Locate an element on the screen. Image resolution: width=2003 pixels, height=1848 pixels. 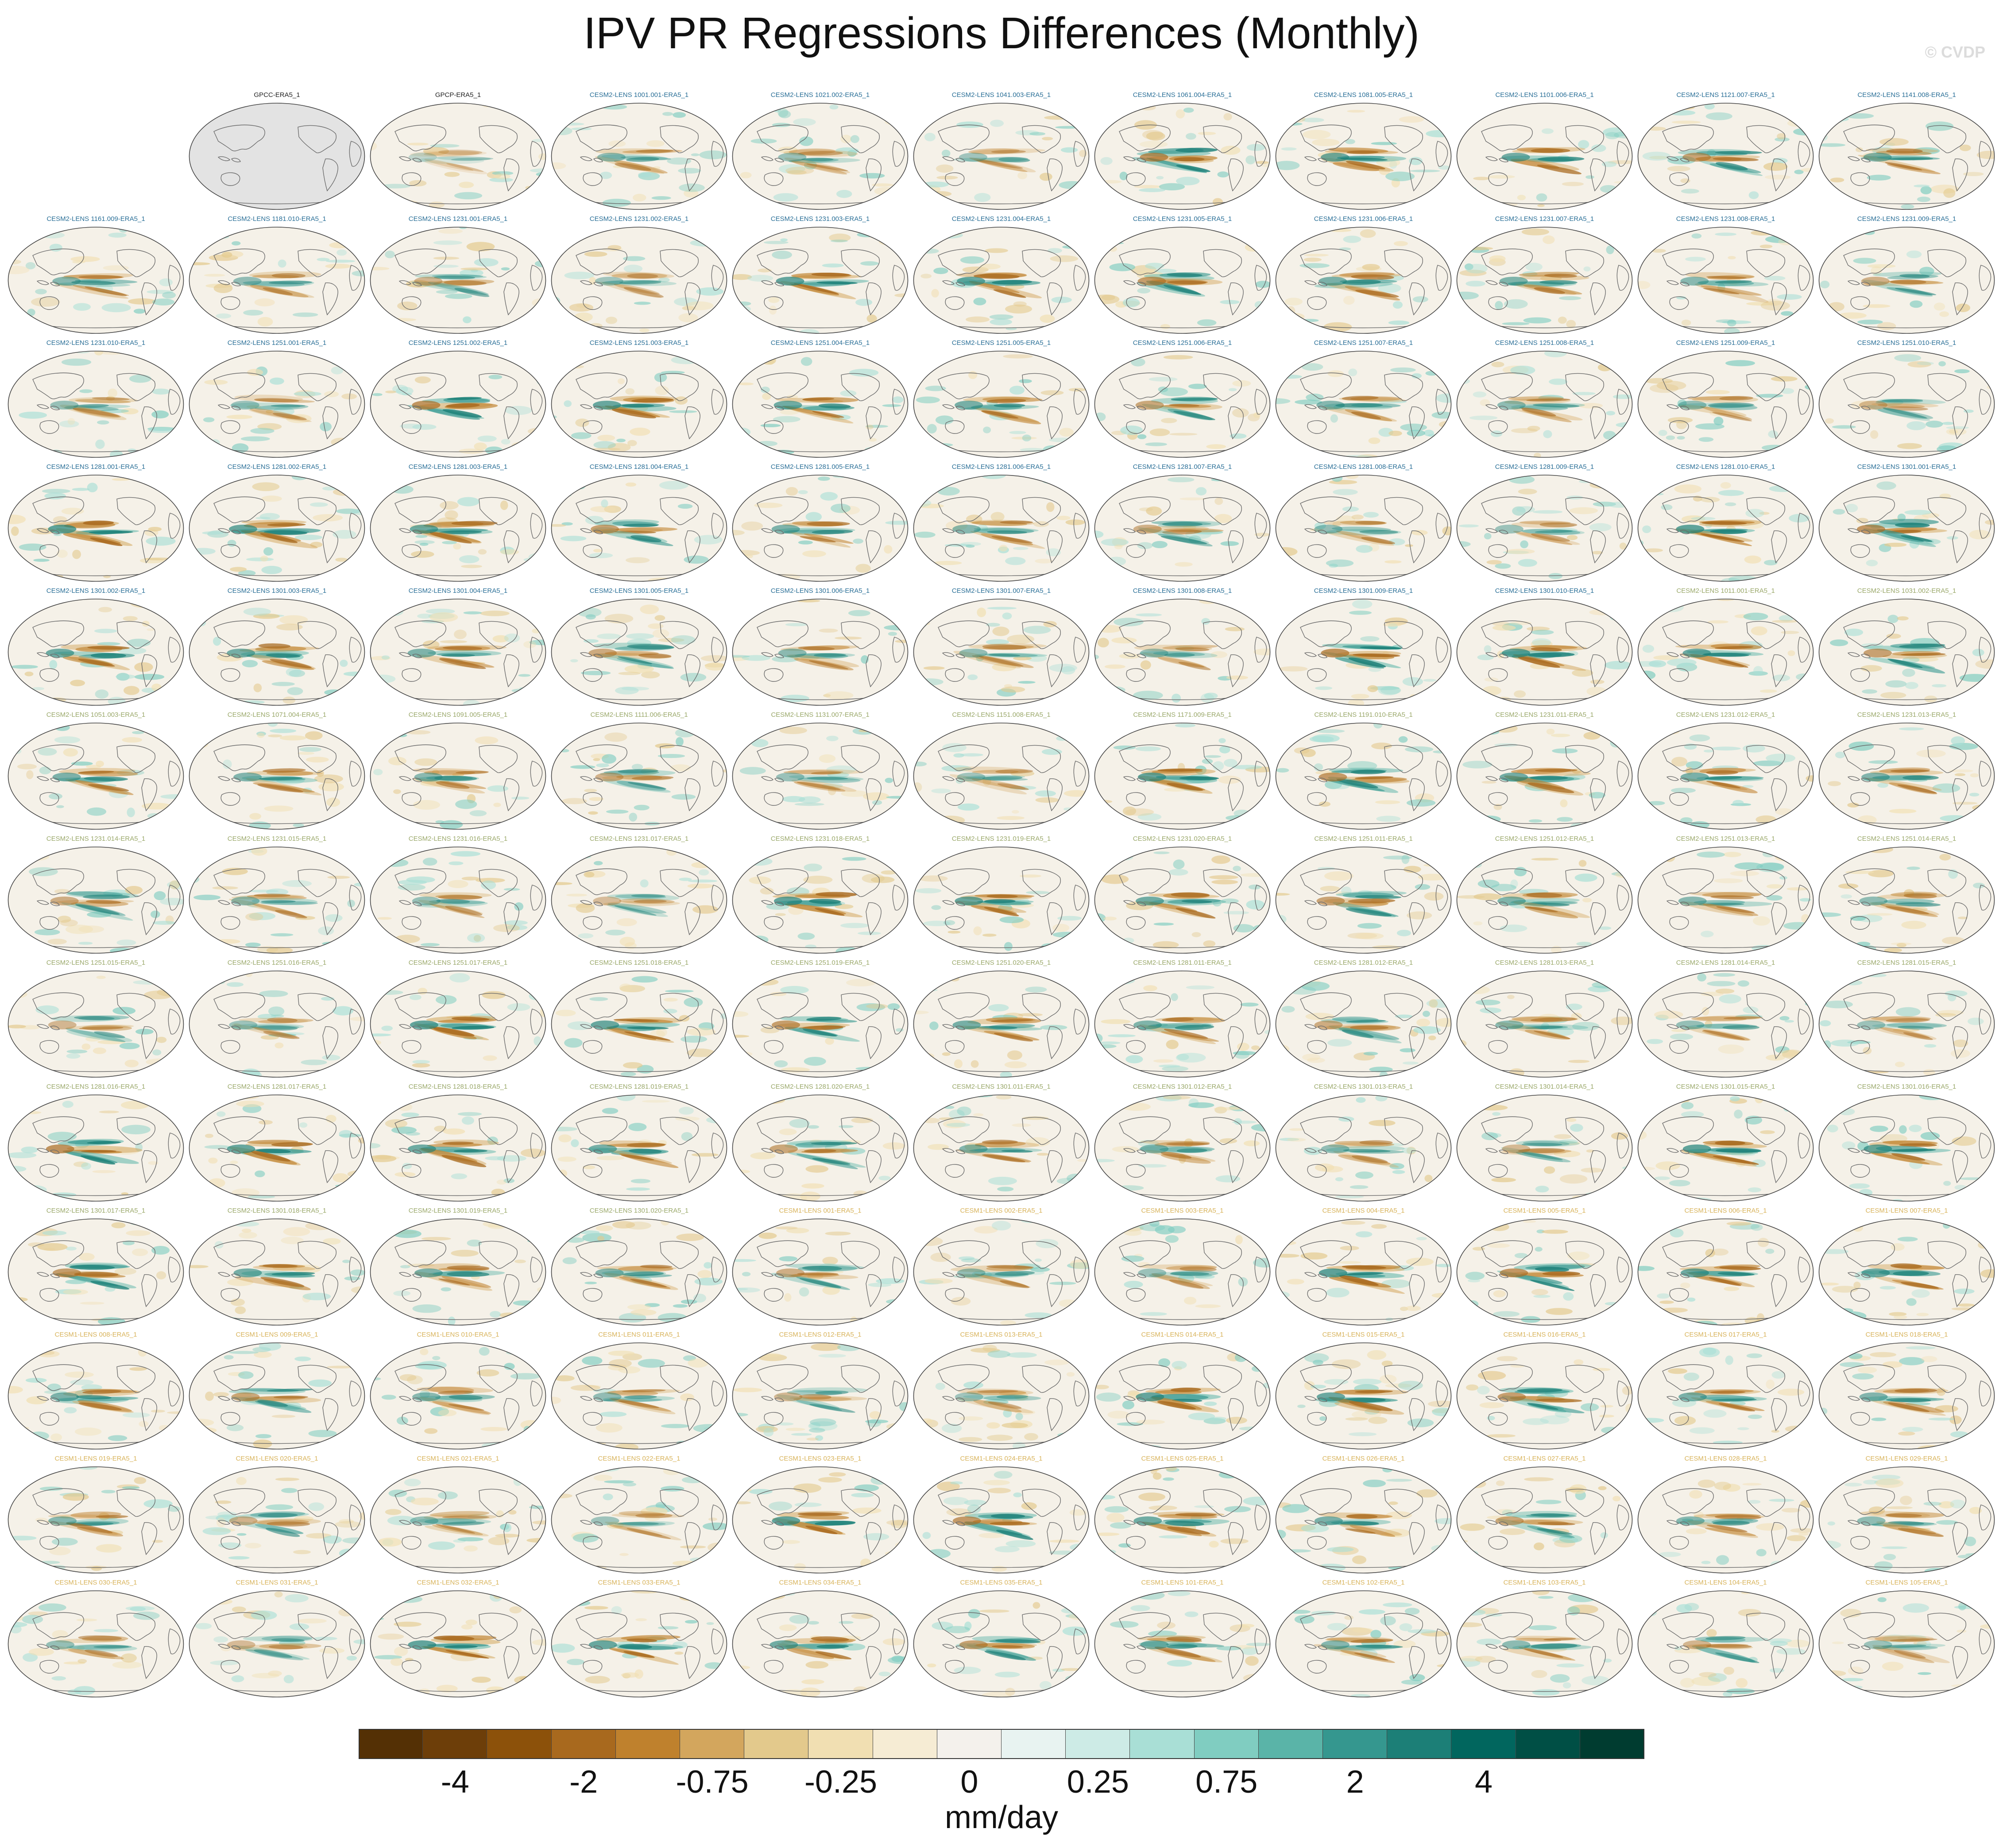
map-panel: CESM2-LENS 1301.004-ERA5_1 is located at coordinates (458, 649).